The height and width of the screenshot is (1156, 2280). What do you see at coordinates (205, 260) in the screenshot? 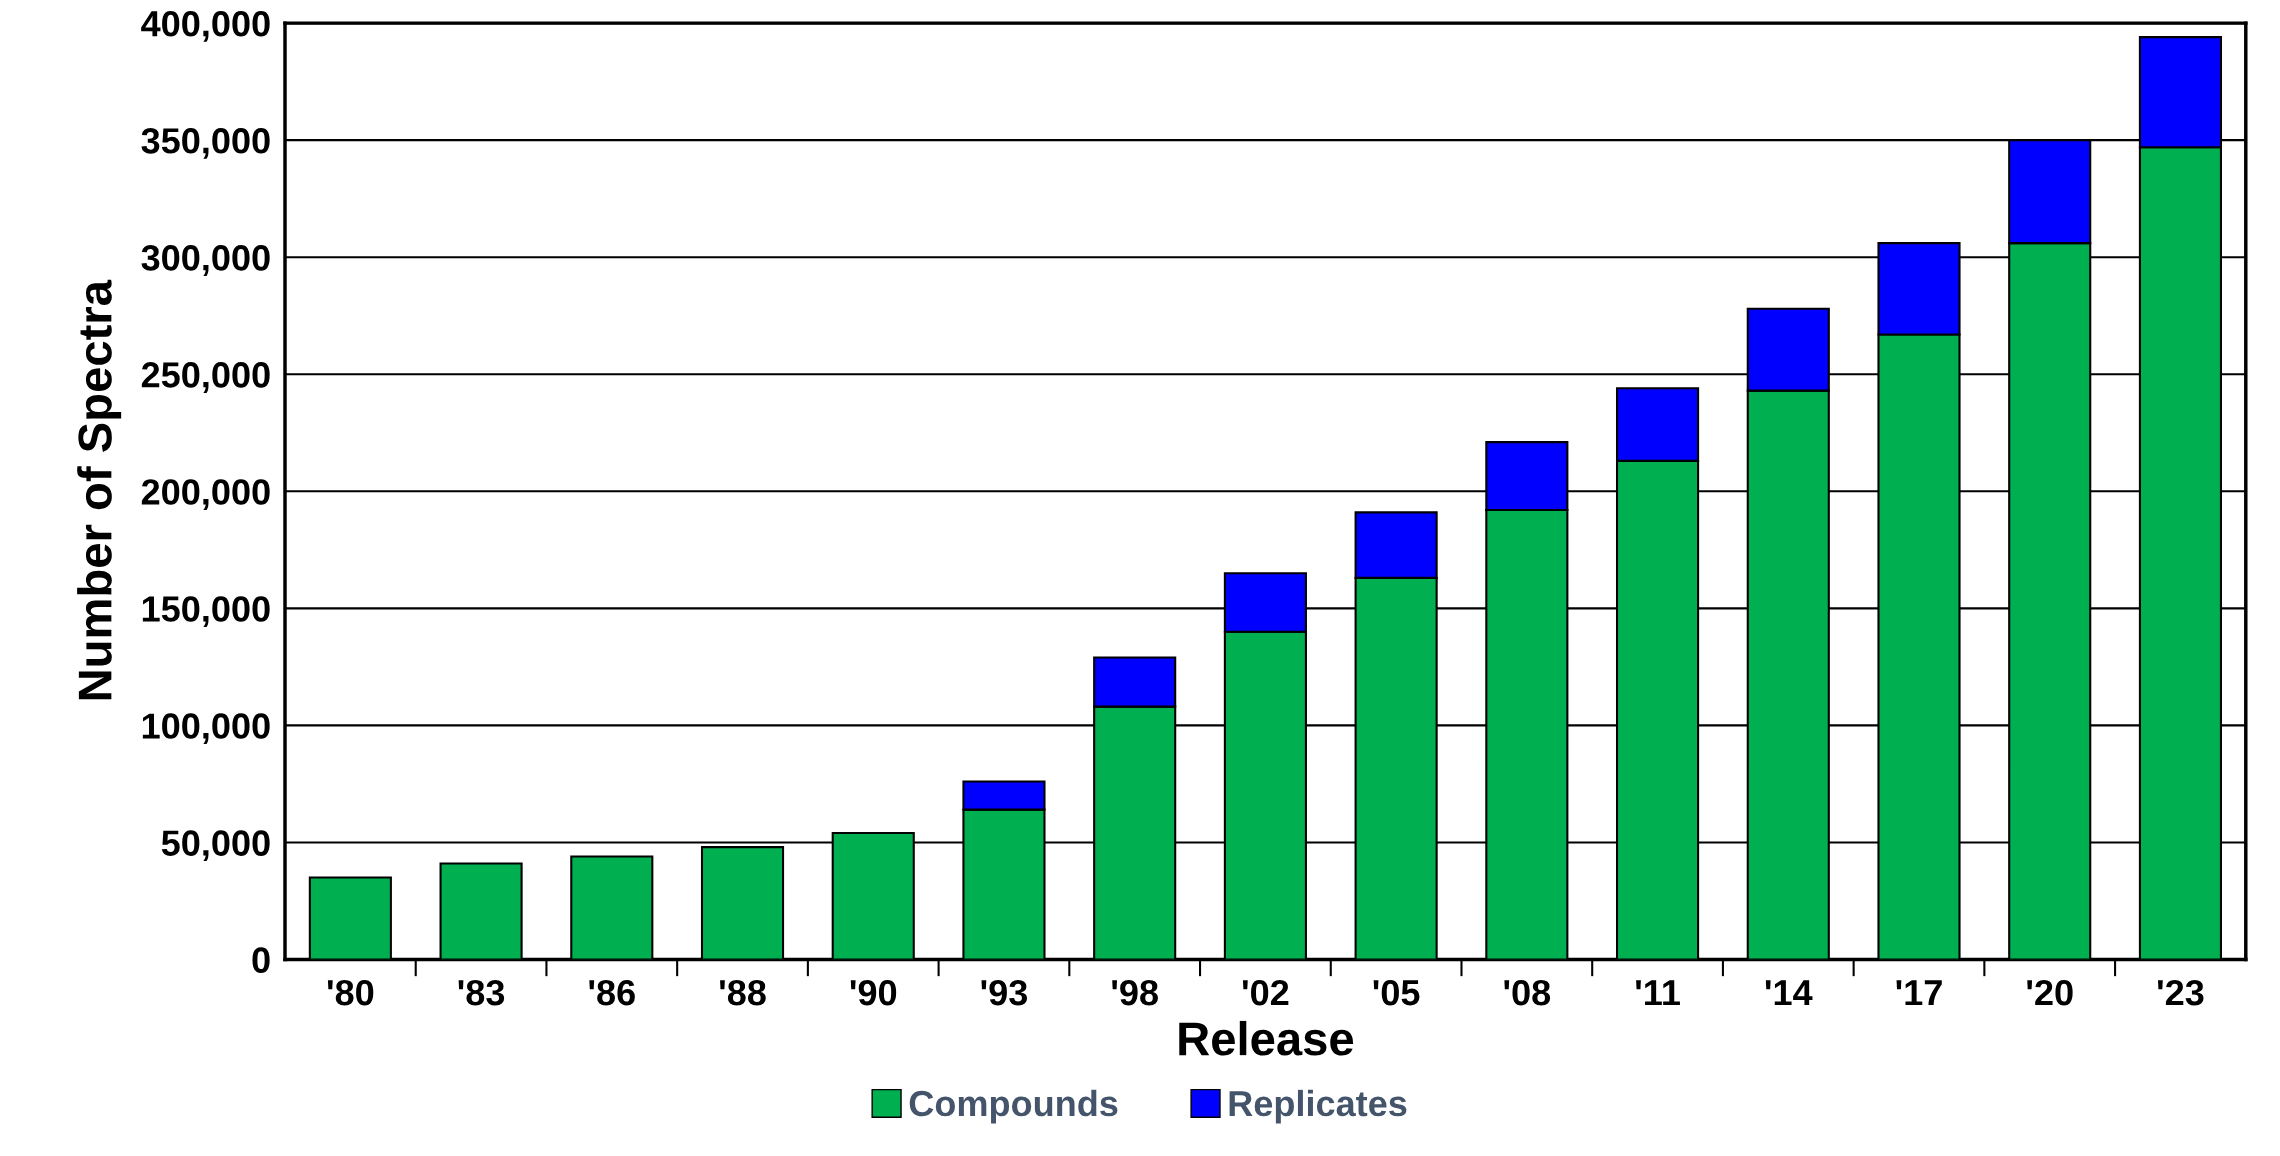
I see `y-tick-label: 300,000` at bounding box center [205, 260].